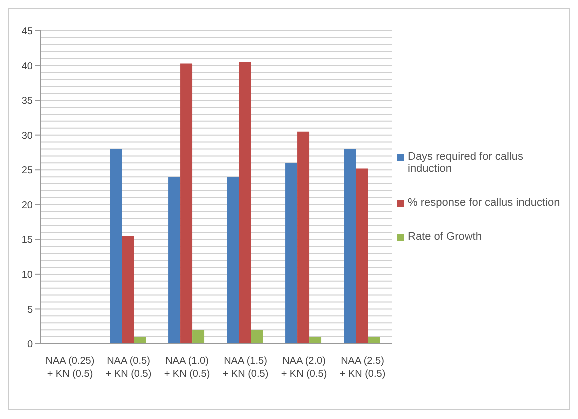 Image resolution: width=578 pixels, height=419 pixels. What do you see at coordinates (28, 275) in the screenshot?
I see `y-tick-label: 10` at bounding box center [28, 275].